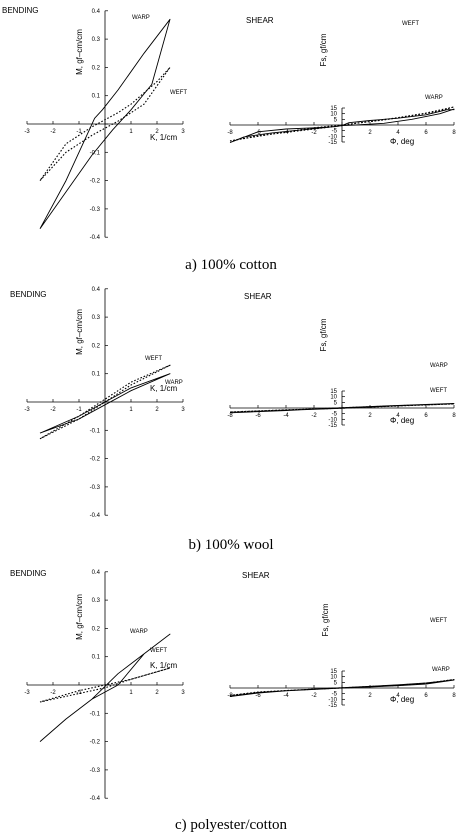 Image resolution: width=462 pixels, height=838 pixels. What do you see at coordinates (79, 693) in the screenshot?
I see `x-tick-label: -1` at bounding box center [79, 693].